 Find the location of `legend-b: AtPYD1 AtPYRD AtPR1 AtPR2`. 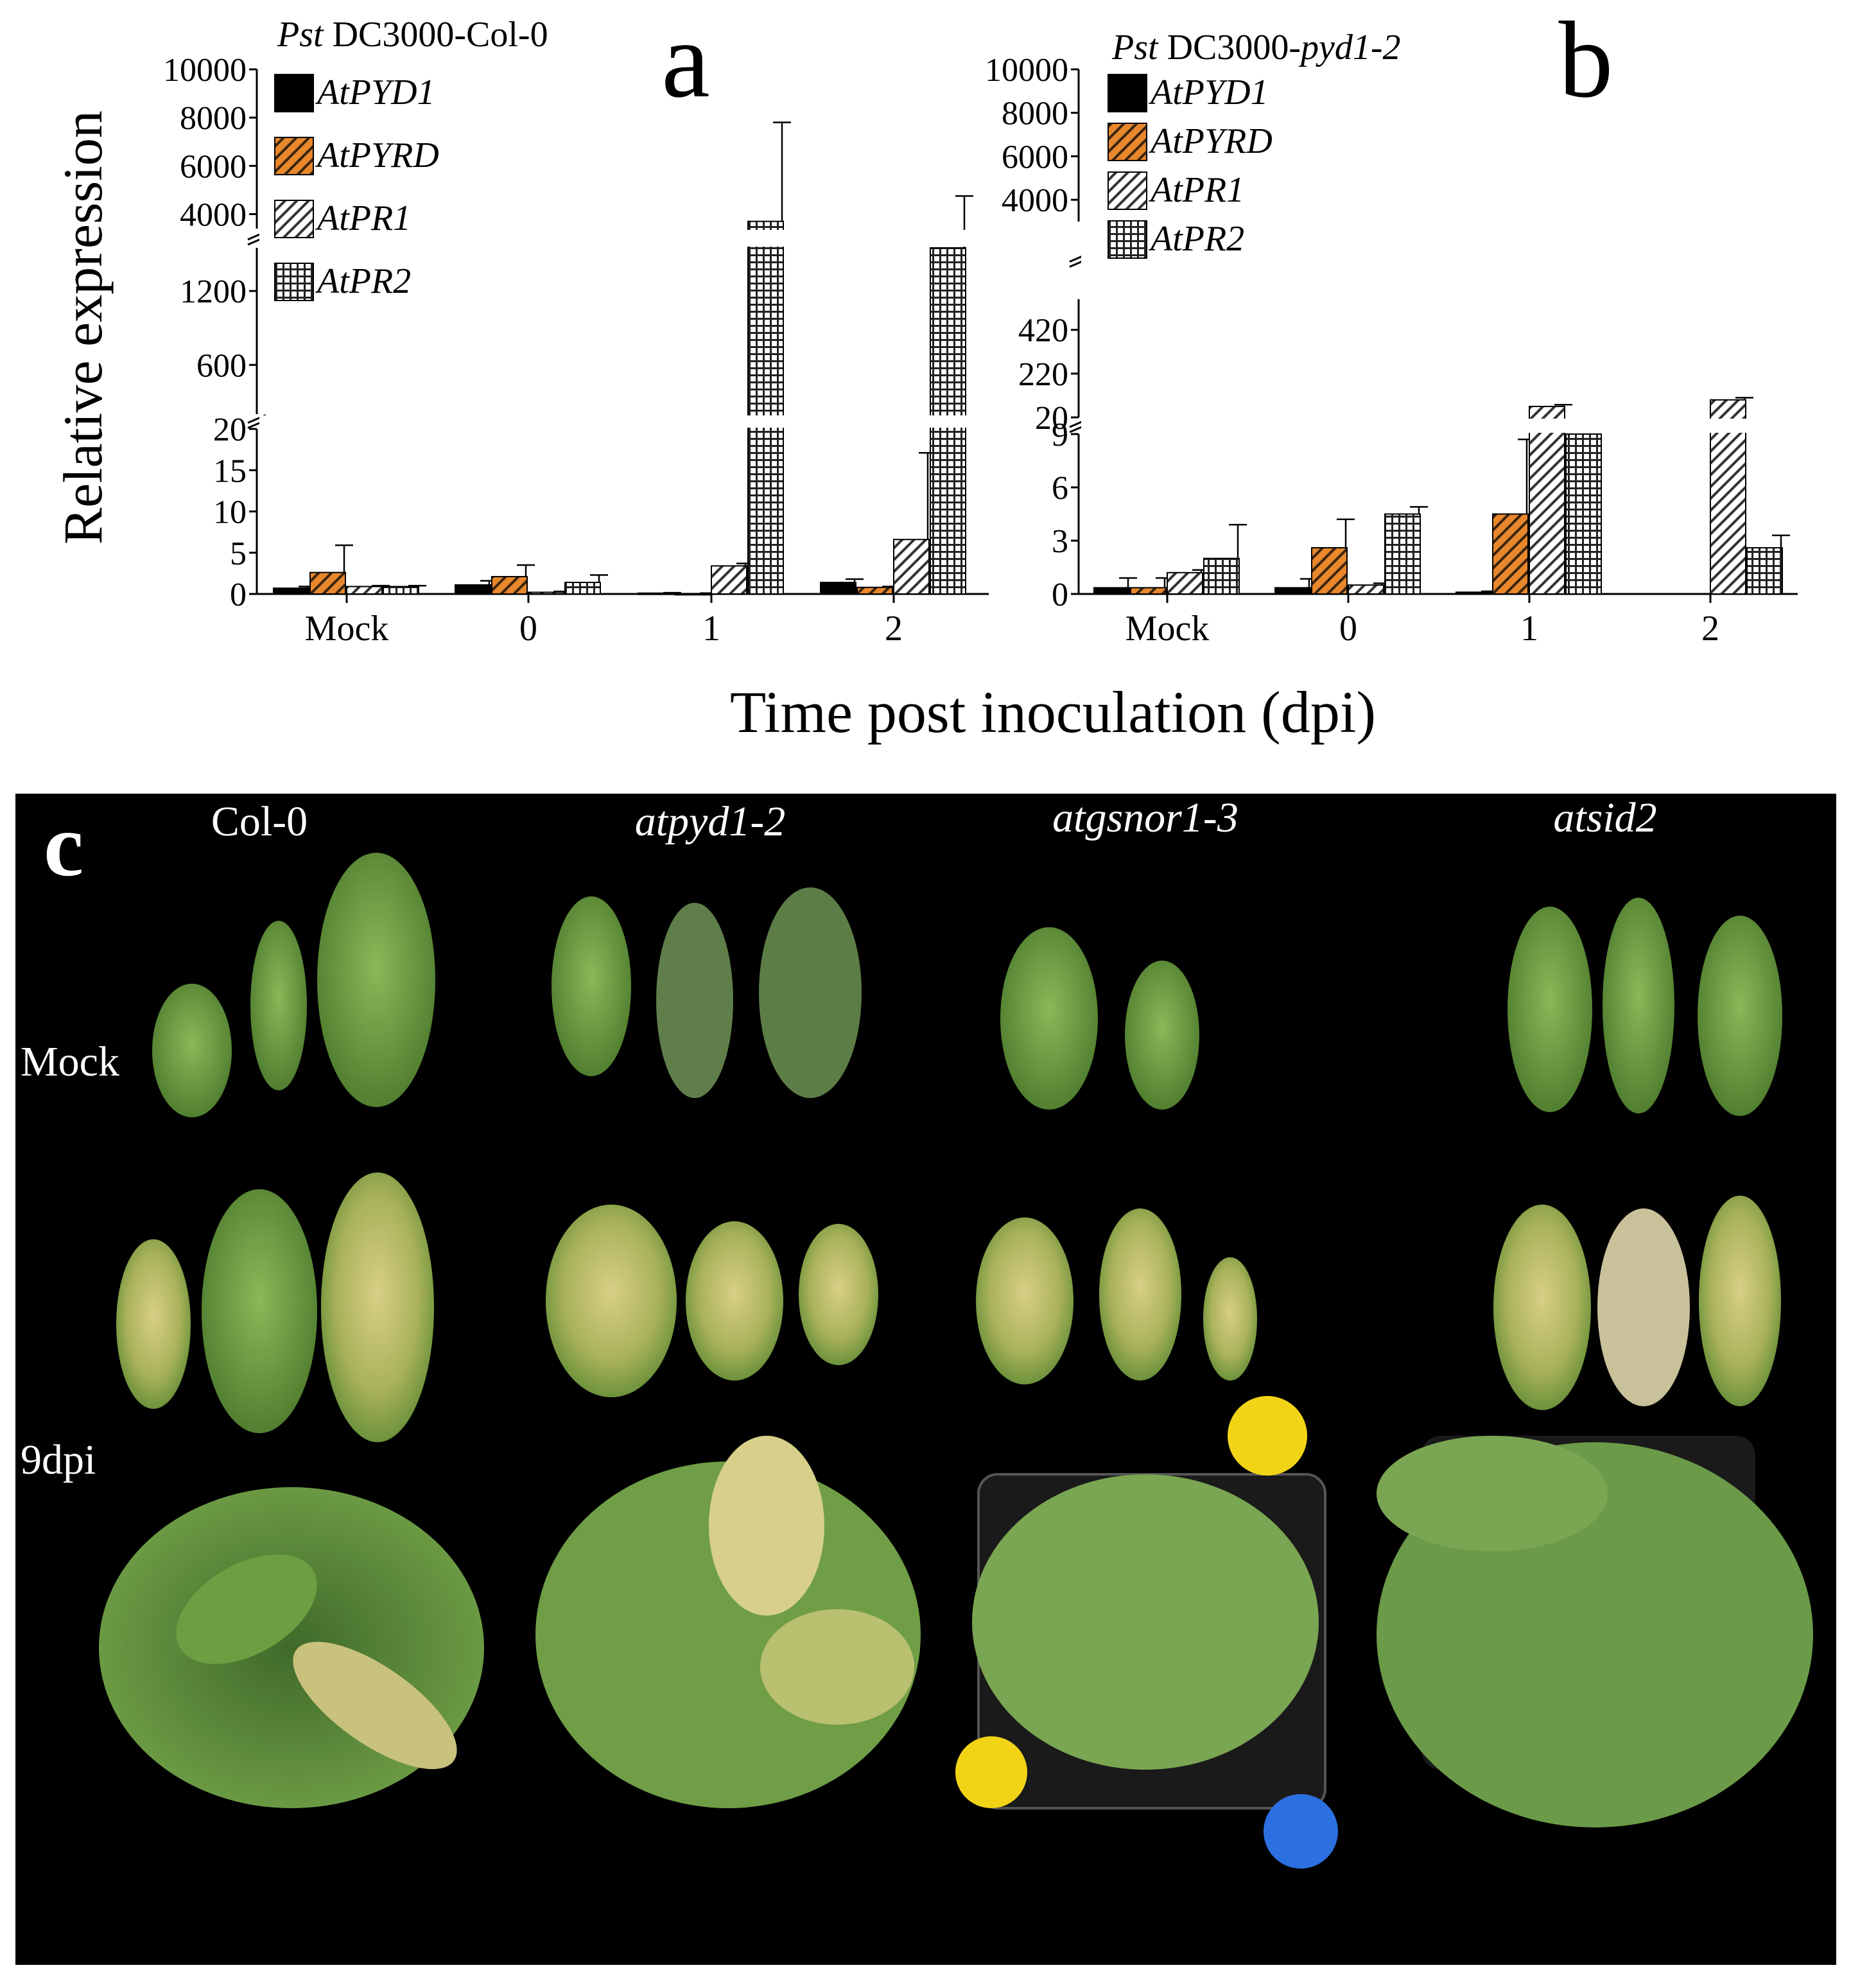

legend-b: AtPYD1 AtPYRD AtPR1 AtPR2 is located at coordinates (1190, 166).